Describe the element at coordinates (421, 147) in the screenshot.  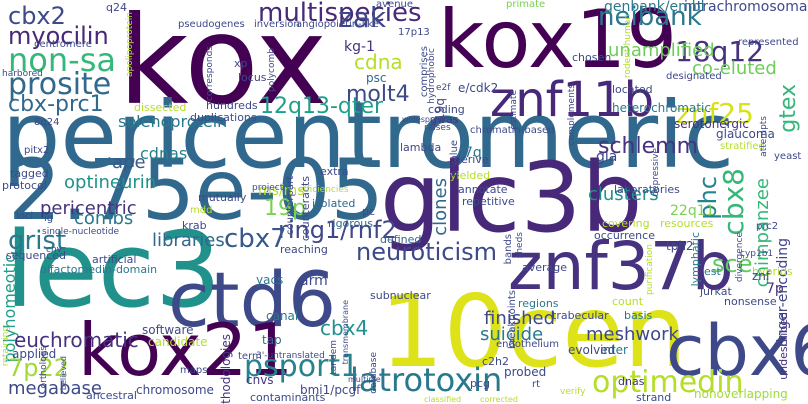
I see `word-lambda: lambda` at that location.